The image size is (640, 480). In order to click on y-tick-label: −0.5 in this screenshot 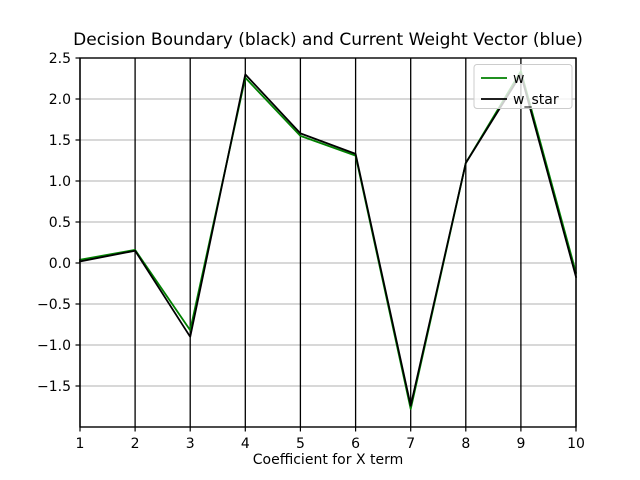, I will do `click(54, 305)`.